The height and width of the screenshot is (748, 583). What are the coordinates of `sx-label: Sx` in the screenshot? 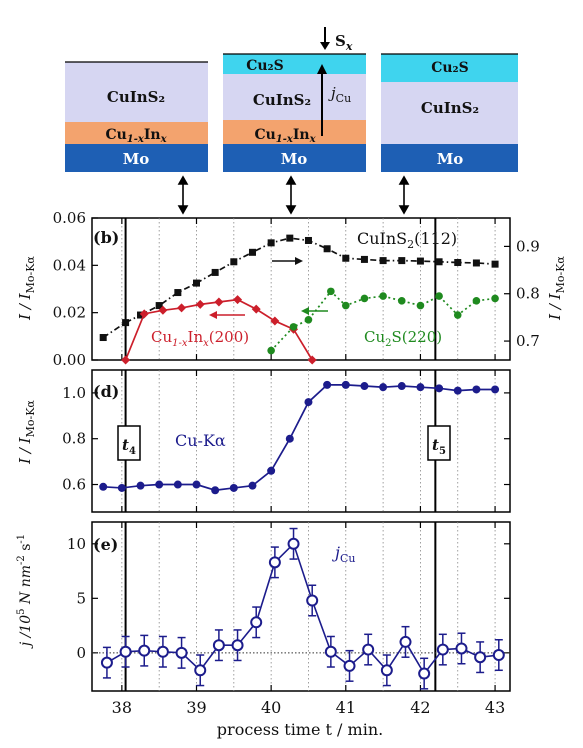 It's located at (344, 42).